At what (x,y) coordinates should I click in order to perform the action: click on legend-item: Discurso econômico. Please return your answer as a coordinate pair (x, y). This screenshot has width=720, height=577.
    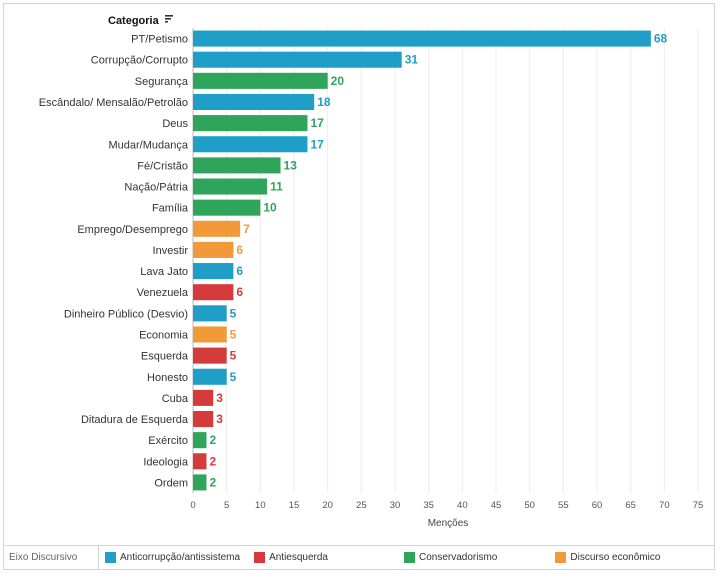
    Looking at the image, I should click on (607, 557).